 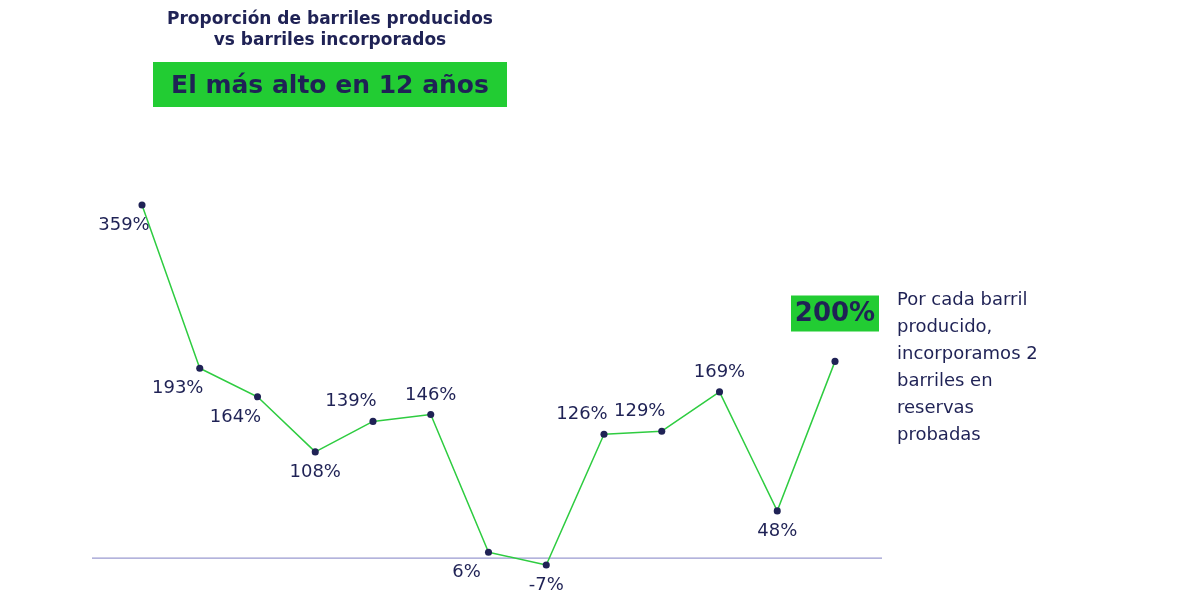 I want to click on highlight-box: El más alto en 12 años, so click(x=330, y=84).